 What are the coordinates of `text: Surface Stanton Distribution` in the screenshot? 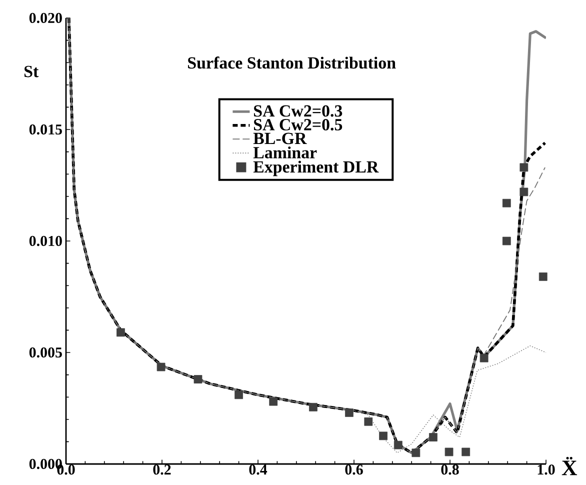 It's located at (292, 62).